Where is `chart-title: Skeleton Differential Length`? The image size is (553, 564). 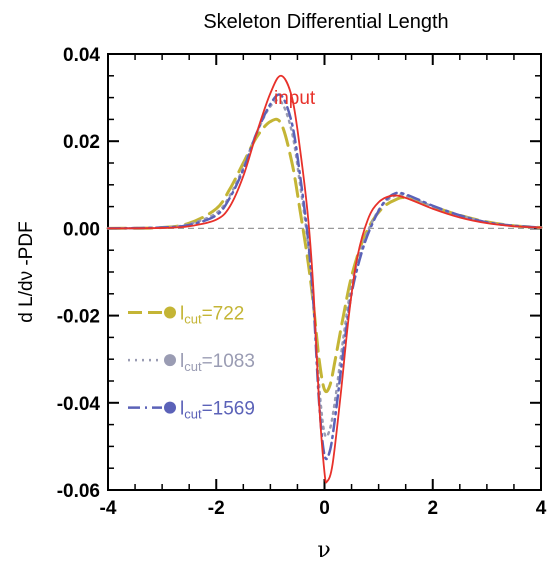
chart-title: Skeleton Differential Length is located at coordinates (325, 22).